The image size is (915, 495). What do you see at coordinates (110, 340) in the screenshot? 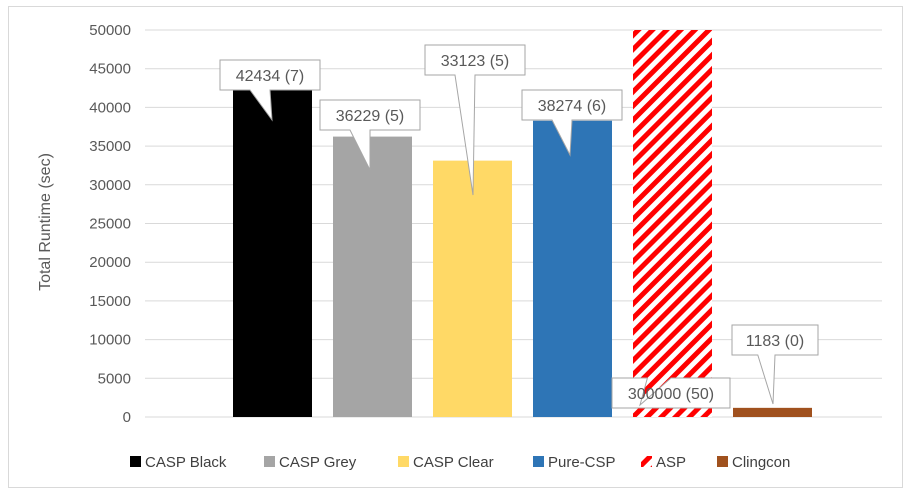
I see `y-tick-label: 10000` at bounding box center [110, 340].